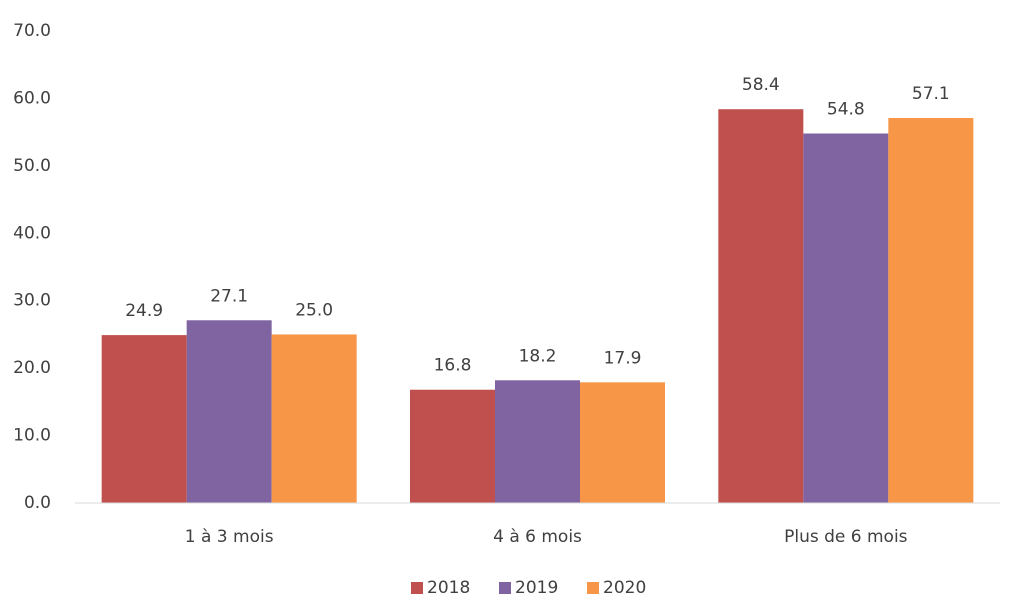  Describe the element at coordinates (536, 588) in the screenshot. I see `legend-label: 2019` at that location.